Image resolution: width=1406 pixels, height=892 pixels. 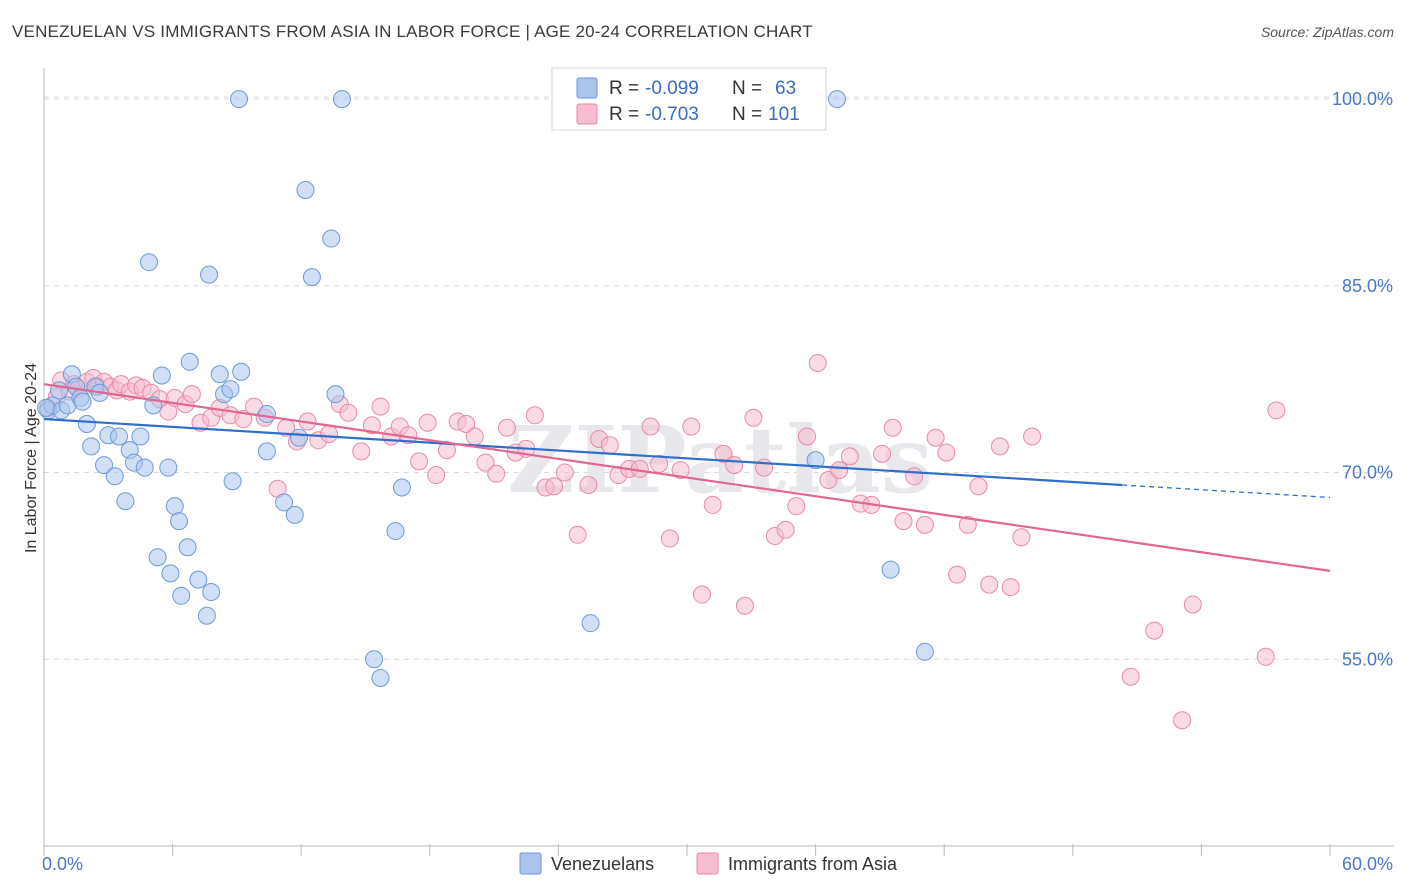 What do you see at coordinates (1367, 659) in the screenshot?
I see `y-tick-label: 55.0%` at bounding box center [1367, 659].